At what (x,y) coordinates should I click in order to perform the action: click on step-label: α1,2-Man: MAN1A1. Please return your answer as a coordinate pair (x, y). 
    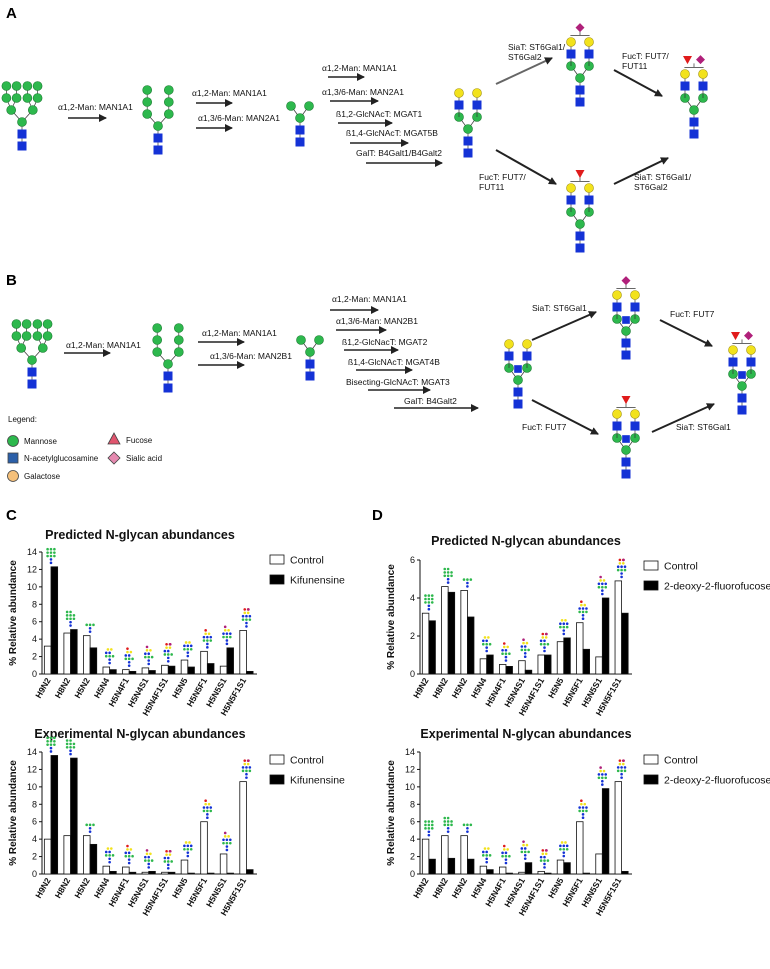
    Looking at the image, I should click on (95, 107).